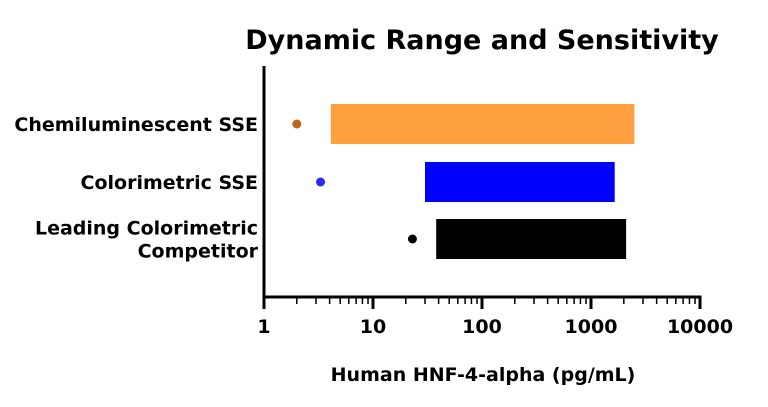  I want to click on x-tick-label: 1, so click(263, 327).